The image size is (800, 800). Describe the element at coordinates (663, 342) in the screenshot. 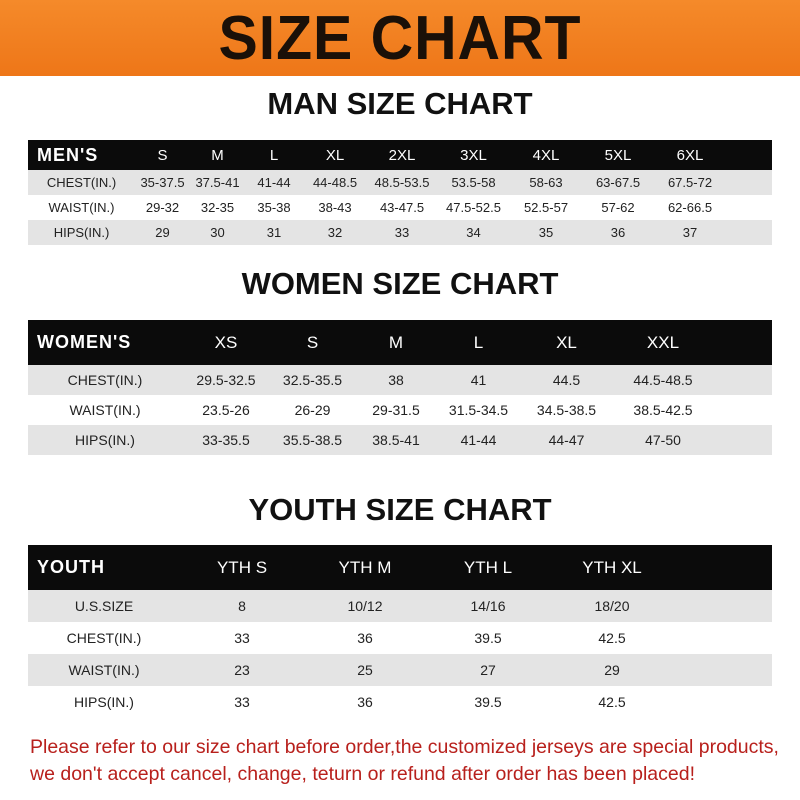

I see `cell: XXL` at that location.